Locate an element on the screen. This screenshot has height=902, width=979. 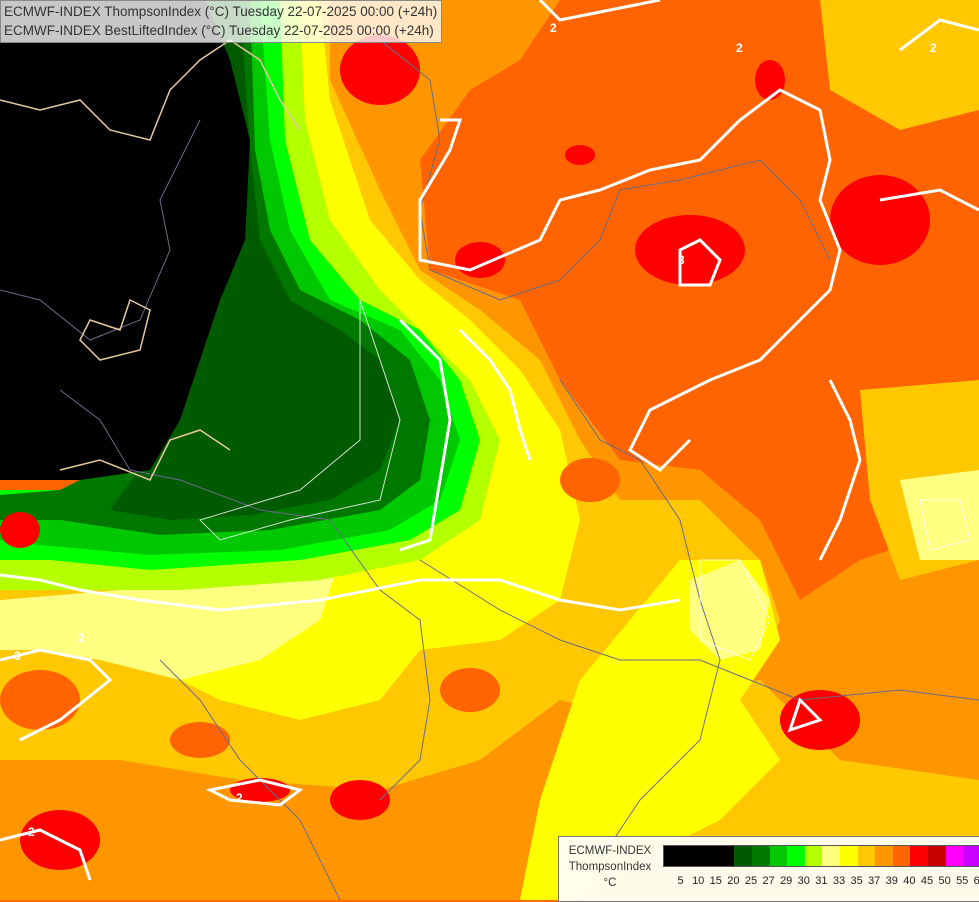
legend-tick-label: 60 is located at coordinates (976, 881).